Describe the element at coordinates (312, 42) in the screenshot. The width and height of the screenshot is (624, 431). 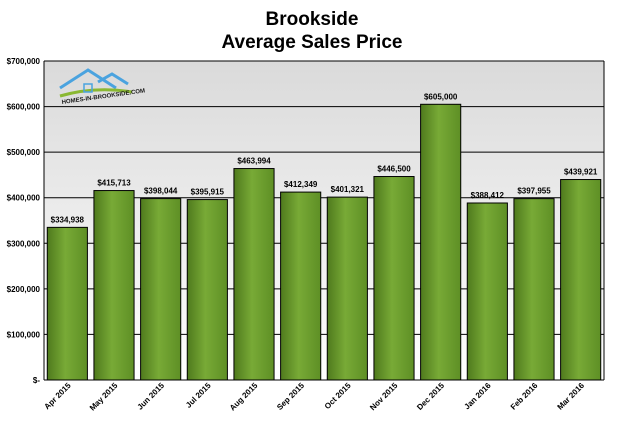
I see `chart-title-line-2: Average Sales Price` at that location.